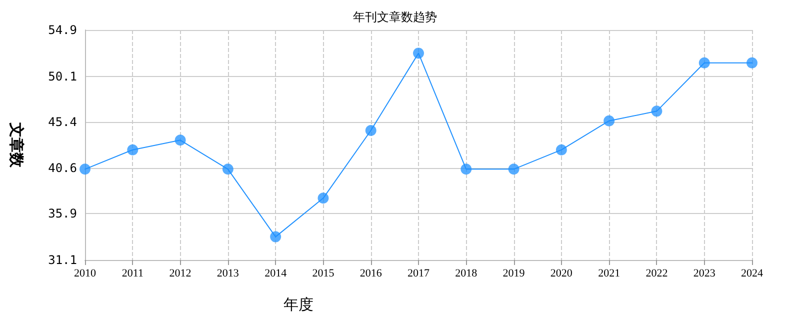  I want to click on y-tick-label: 40.6, so click(62, 168).